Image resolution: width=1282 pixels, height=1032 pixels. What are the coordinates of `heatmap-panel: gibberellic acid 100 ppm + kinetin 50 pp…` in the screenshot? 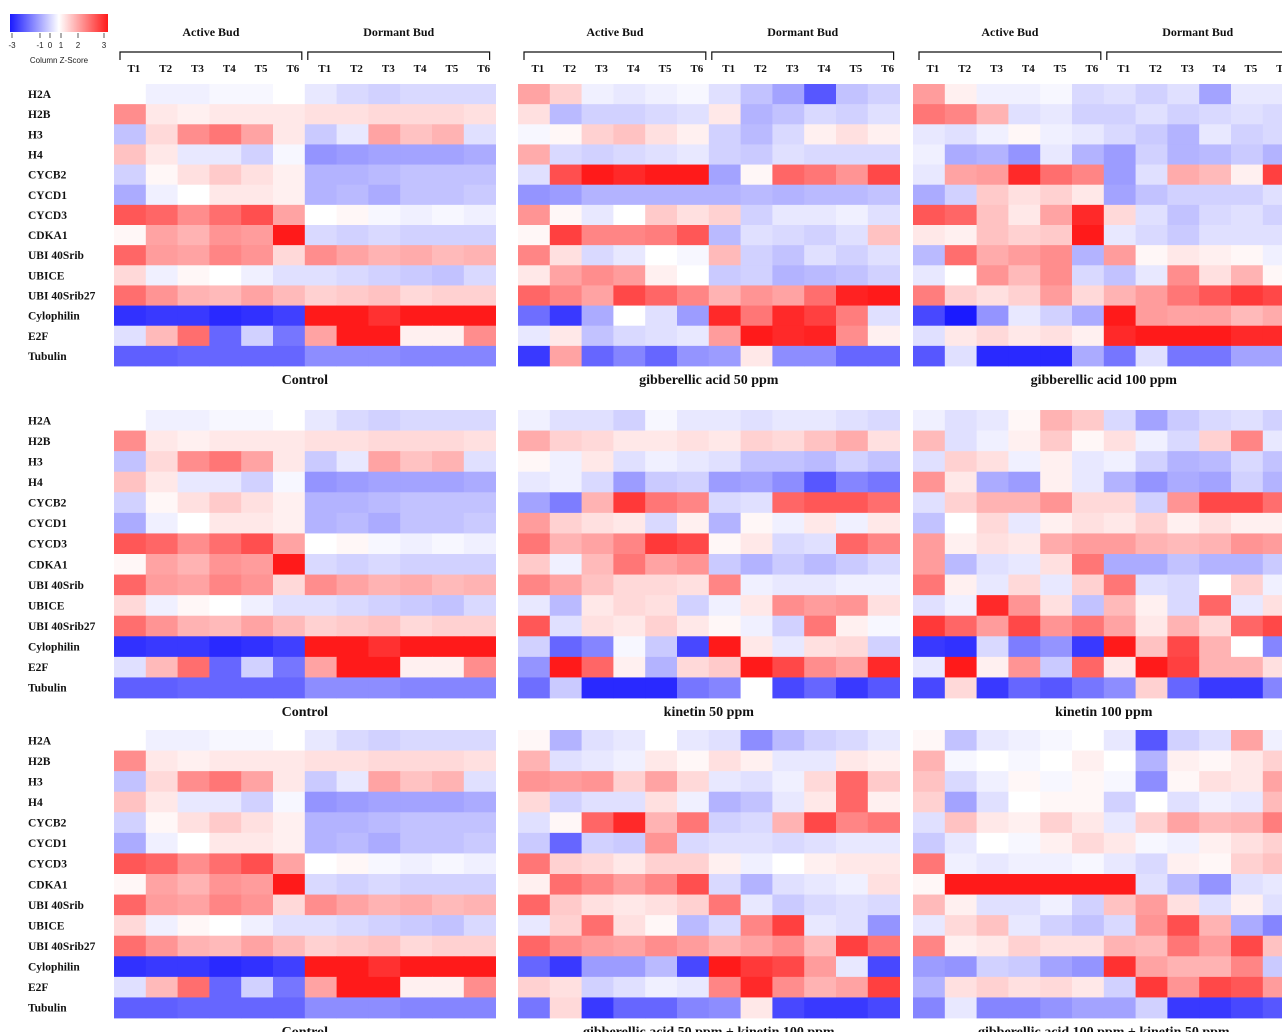 It's located at (1097, 881).